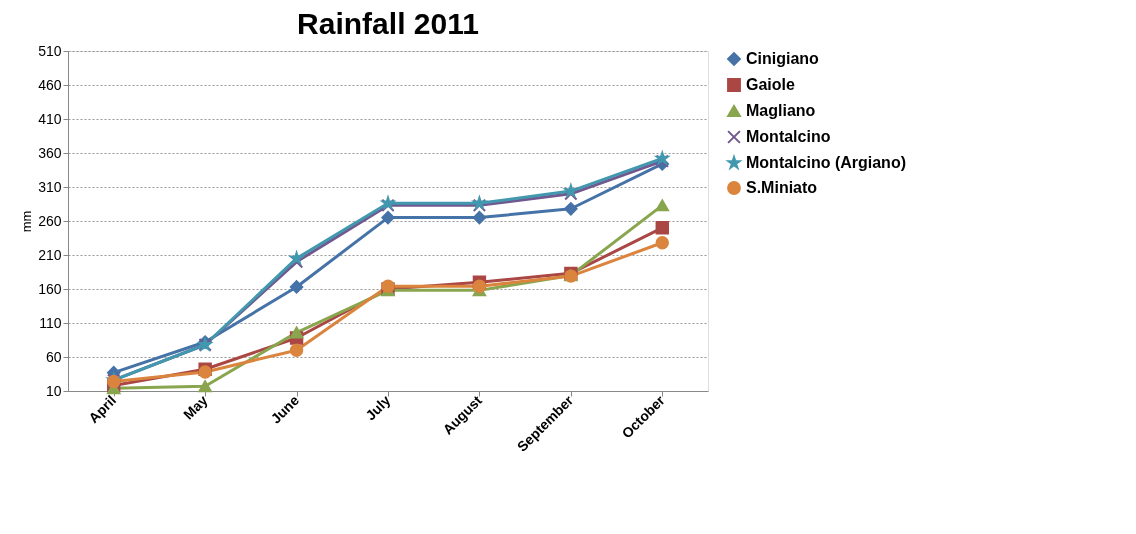 The height and width of the screenshot is (534, 1136). Describe the element at coordinates (50, 152) in the screenshot. I see `y-tick-label: 360` at that location.